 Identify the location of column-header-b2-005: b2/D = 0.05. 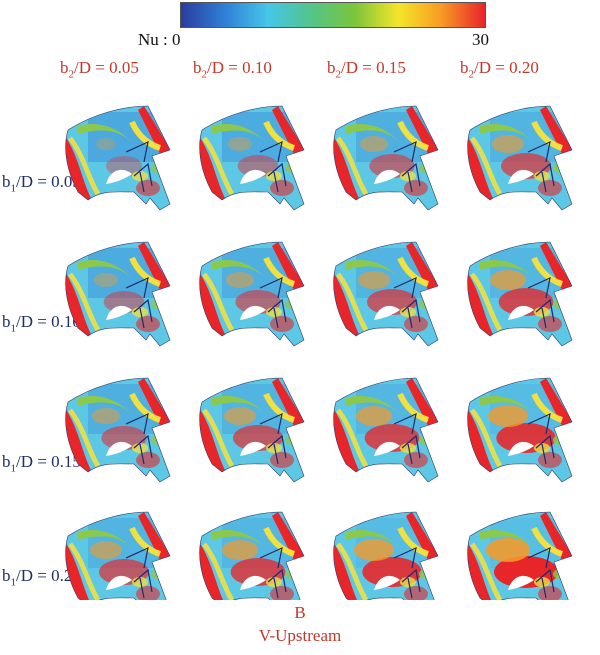
(99, 69).